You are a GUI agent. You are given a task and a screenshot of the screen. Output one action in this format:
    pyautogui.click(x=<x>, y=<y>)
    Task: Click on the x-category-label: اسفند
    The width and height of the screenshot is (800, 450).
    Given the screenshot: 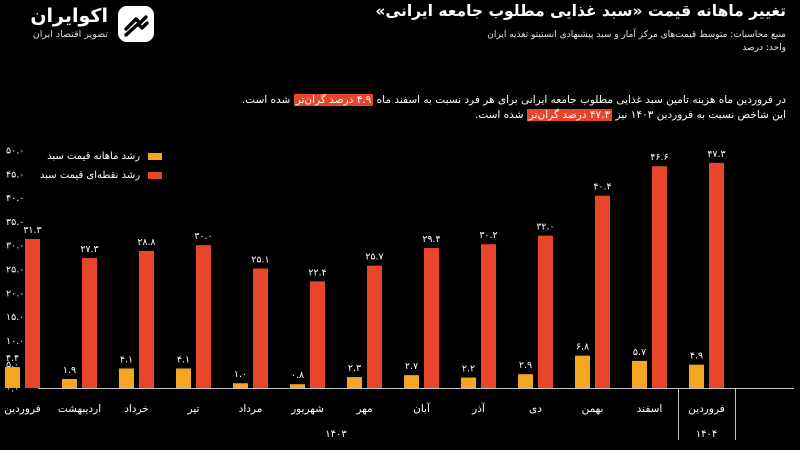 What is the action you would take?
    pyautogui.click(x=650, y=409)
    